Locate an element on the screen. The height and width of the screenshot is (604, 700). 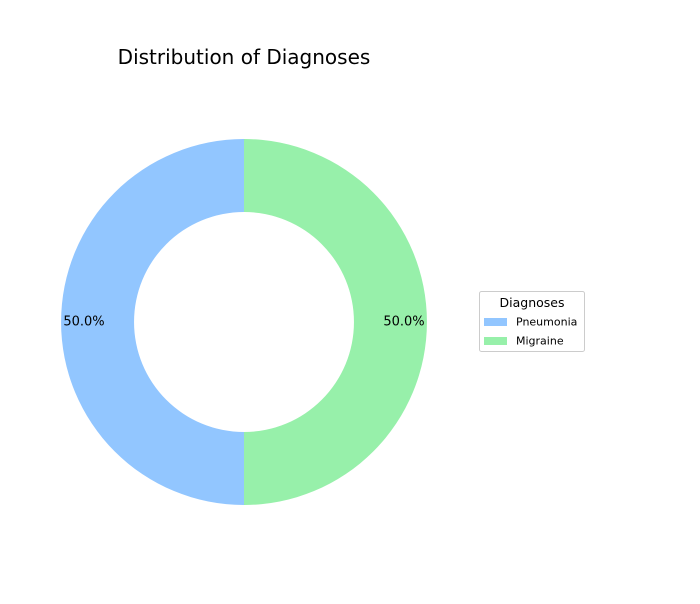
legend-title: Diagnoses is located at coordinates (532, 302).